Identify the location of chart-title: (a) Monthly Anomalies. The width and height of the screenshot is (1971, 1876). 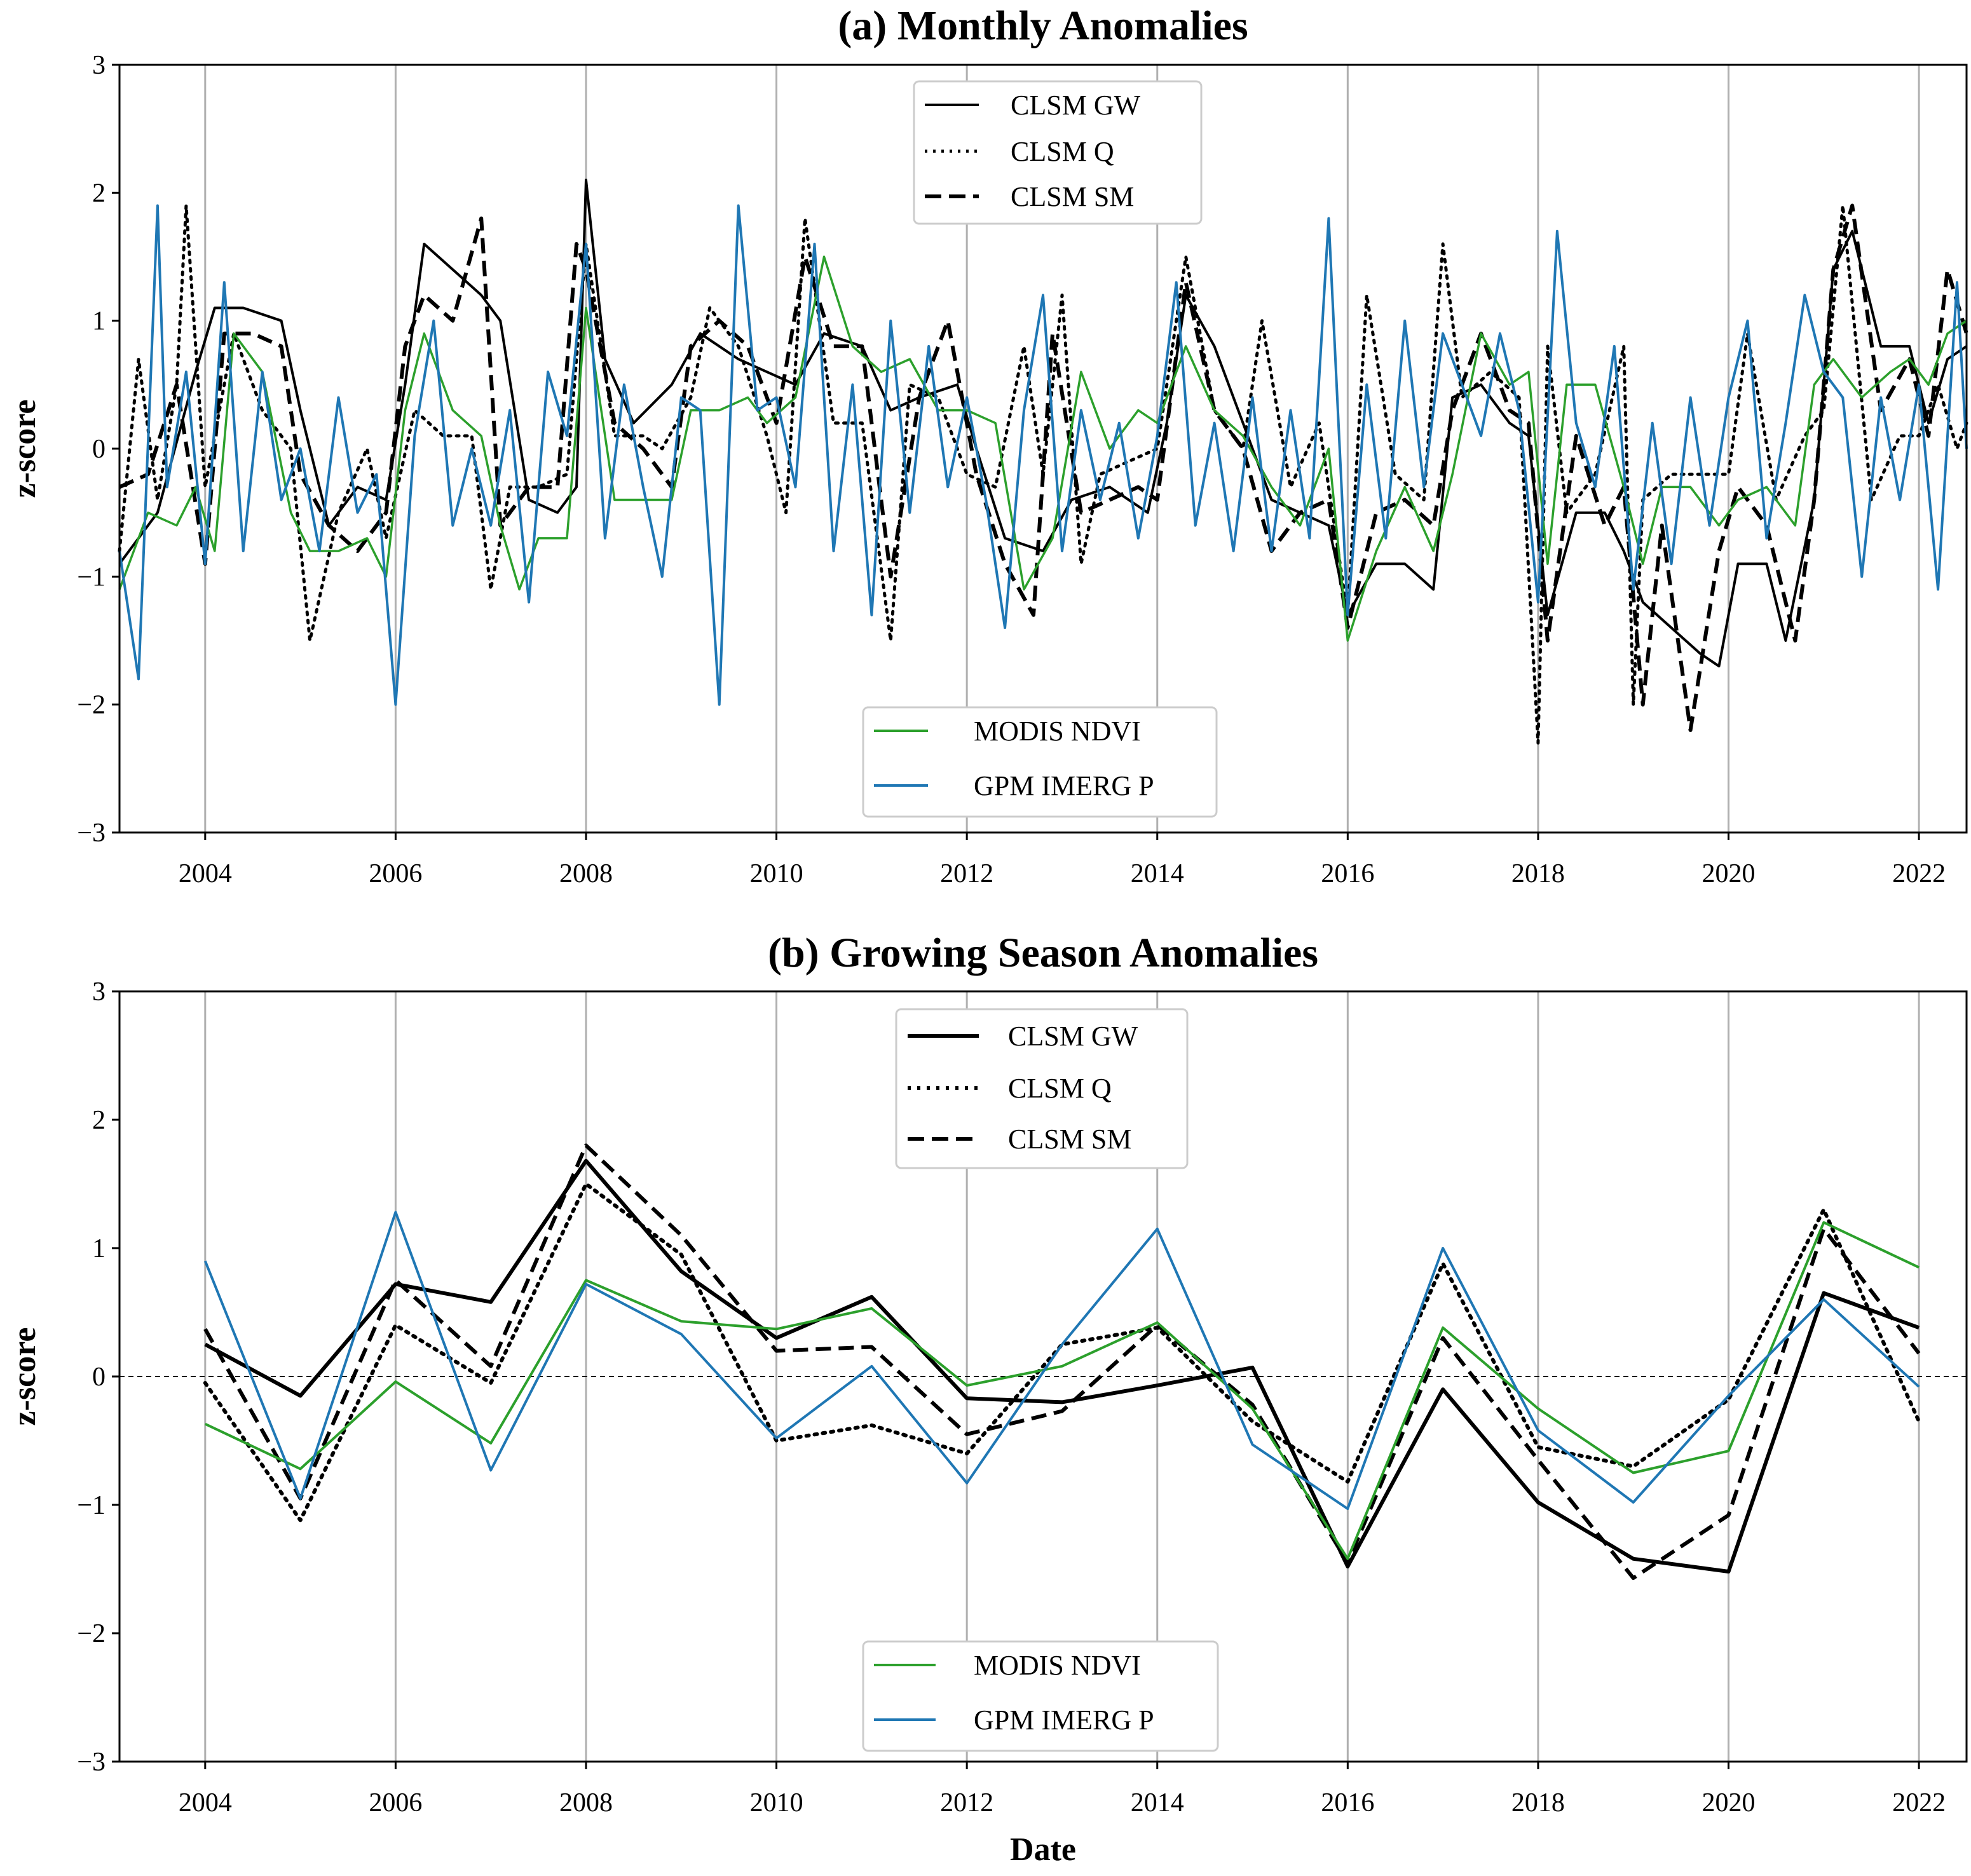
(1043, 26).